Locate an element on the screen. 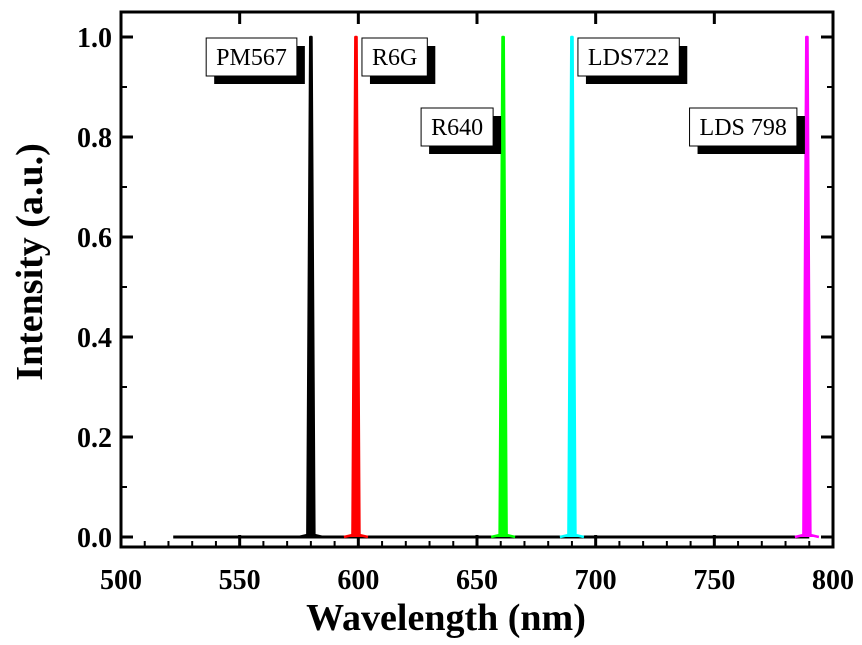 This screenshot has width=862, height=645. peak-label: PM567 is located at coordinates (255, 60).